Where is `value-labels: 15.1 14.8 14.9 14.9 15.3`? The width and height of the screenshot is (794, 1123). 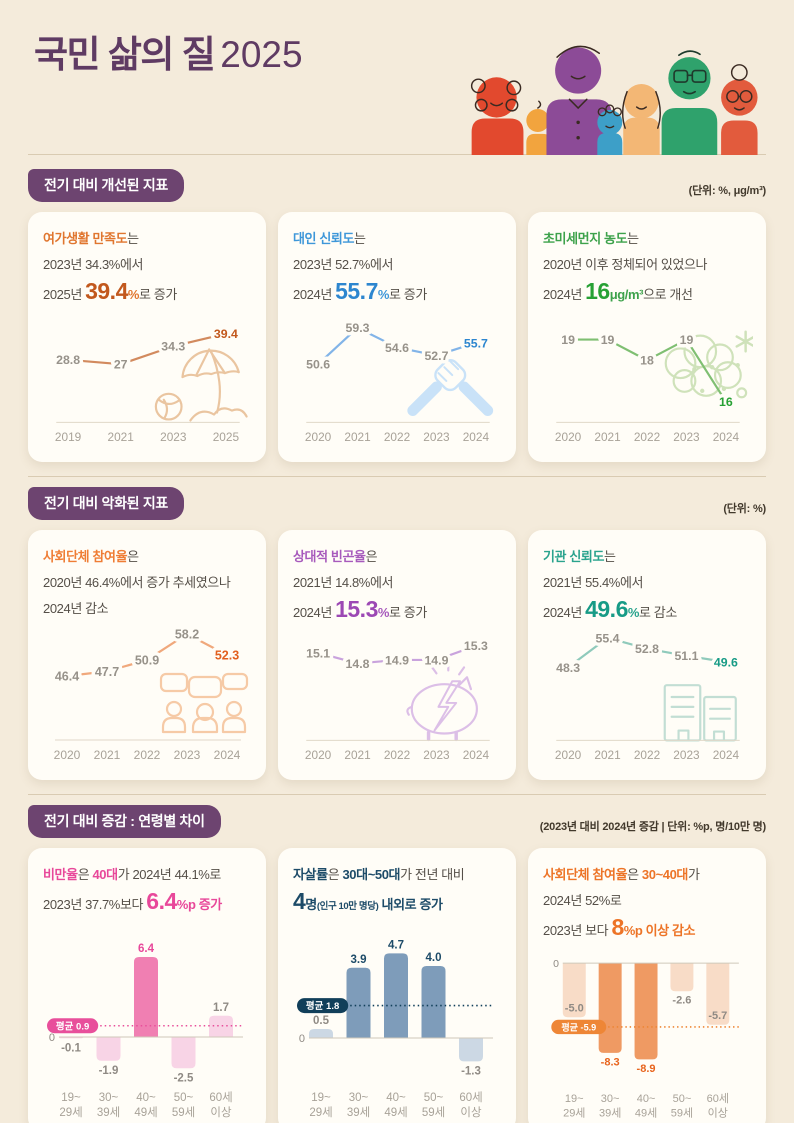 value-labels: 15.1 14.8 14.9 14.9 15.3 is located at coordinates (397, 655).